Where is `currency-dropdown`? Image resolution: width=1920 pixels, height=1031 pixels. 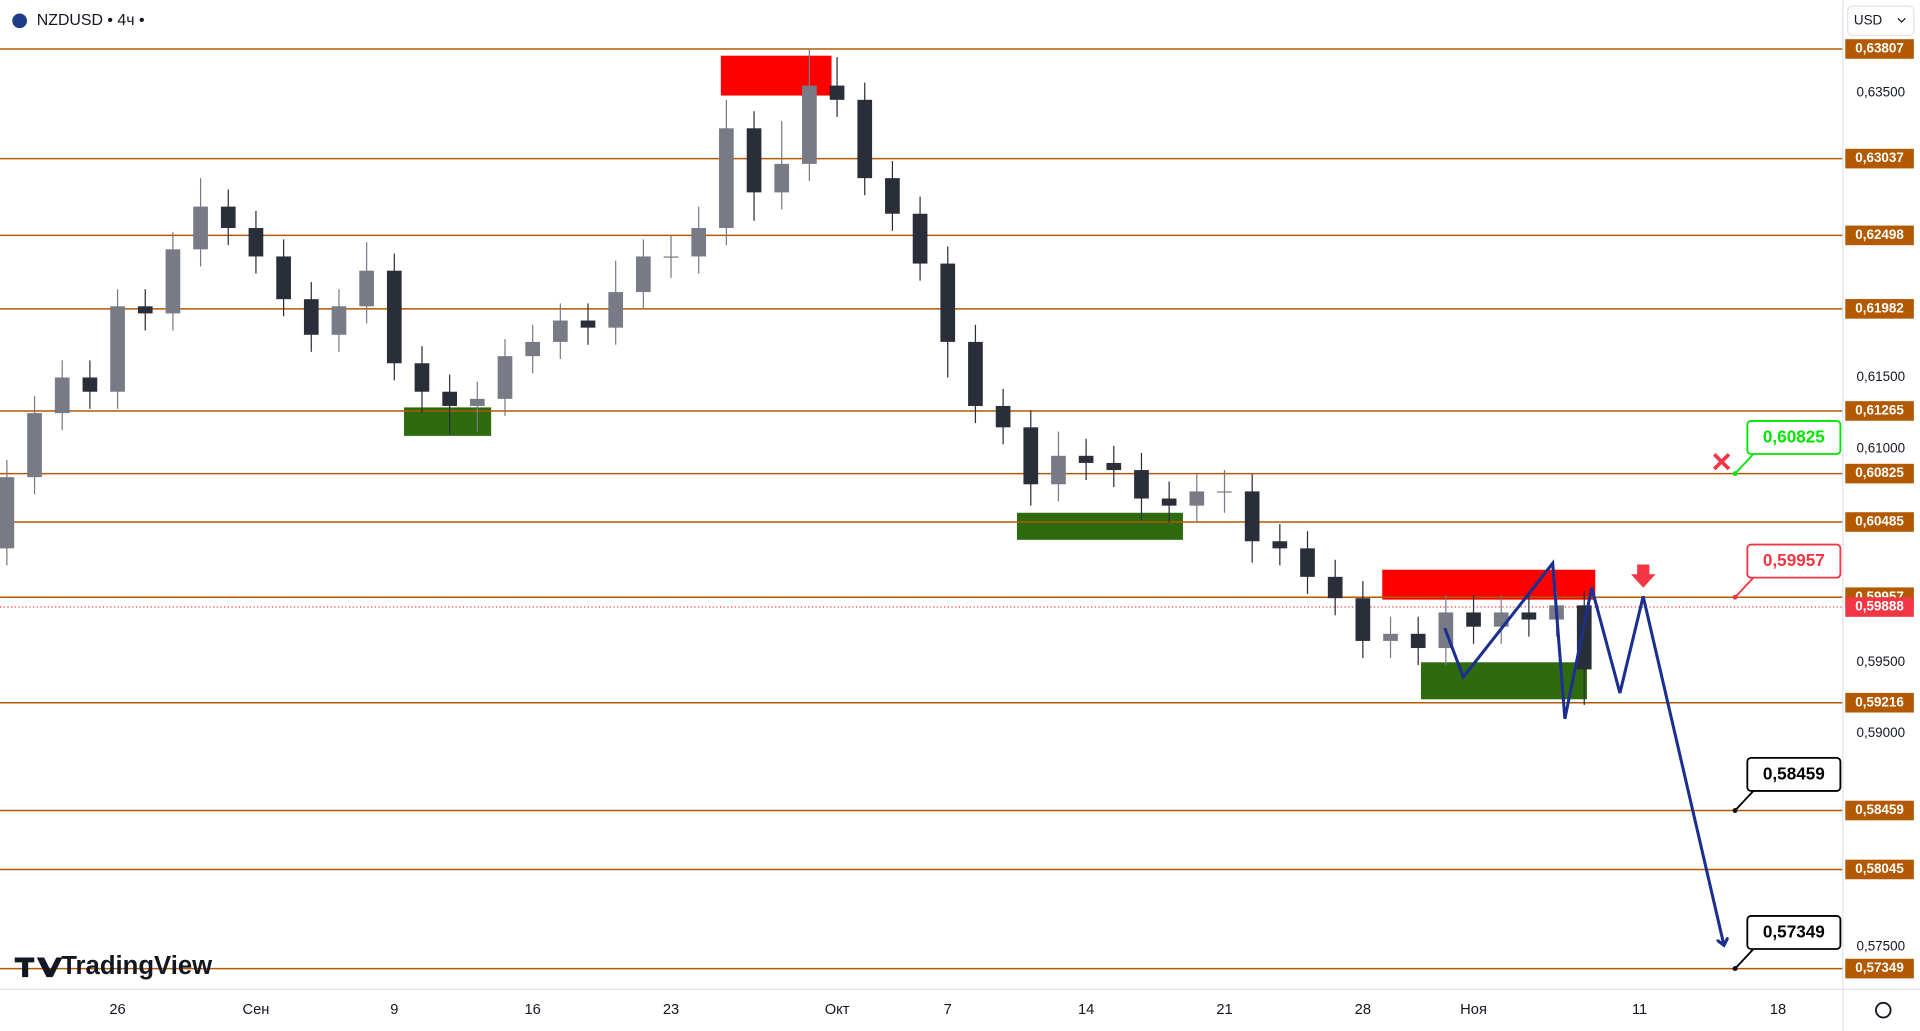 currency-dropdown is located at coordinates (1881, 21).